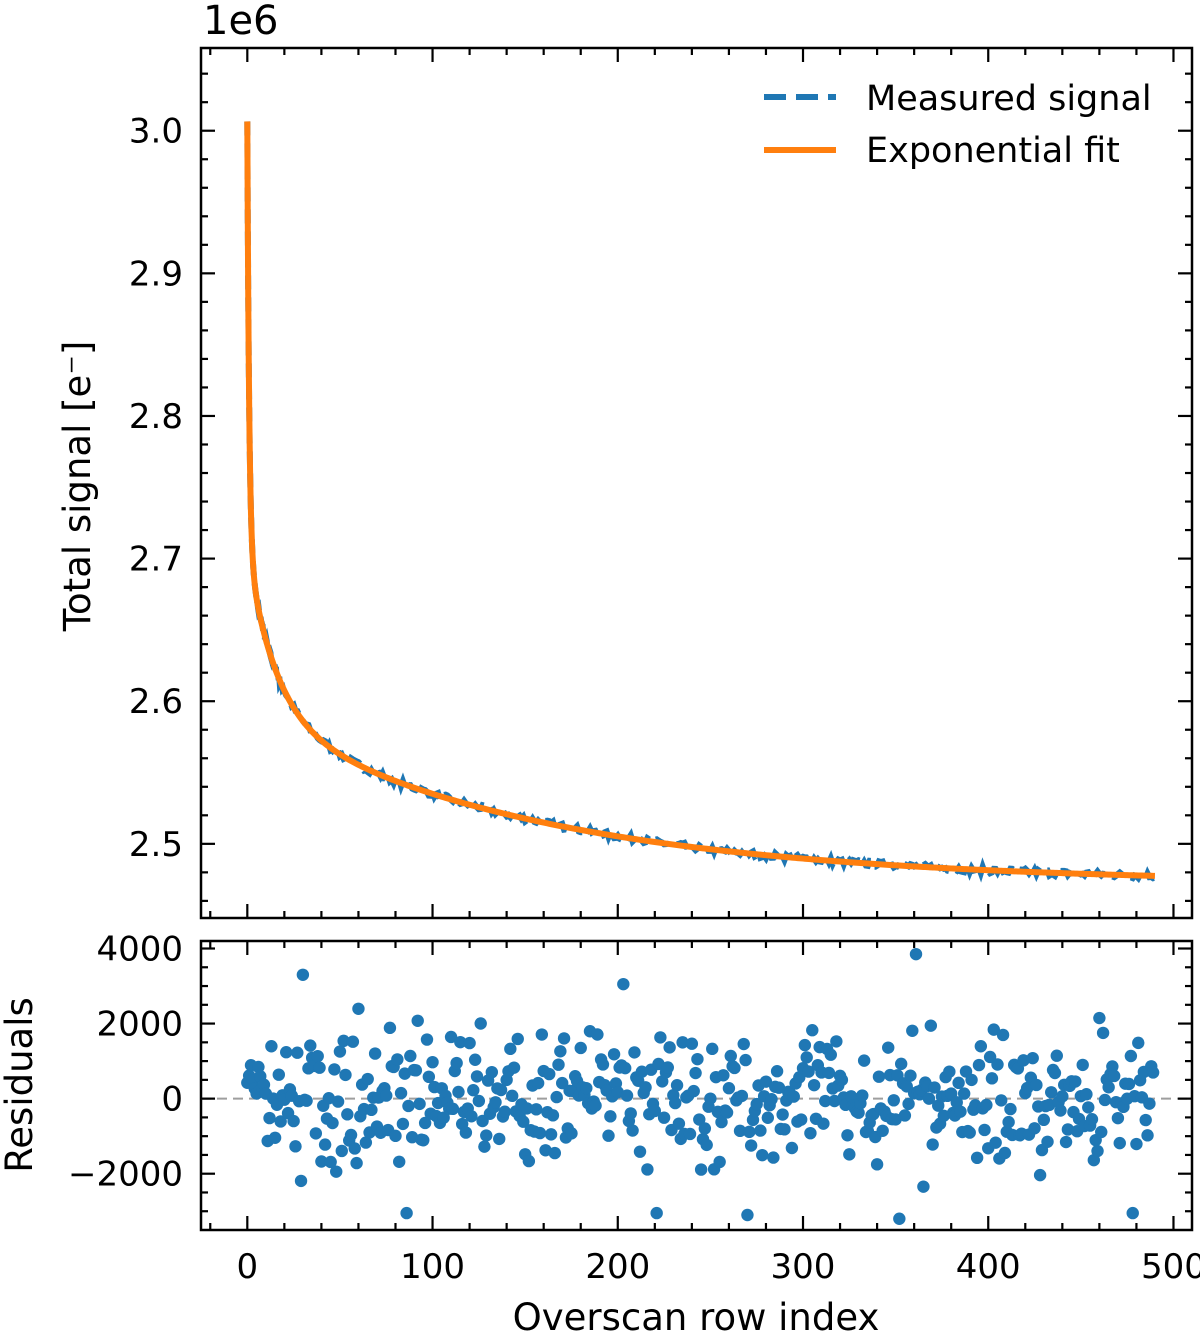 This screenshot has height=1338, width=1200. What do you see at coordinates (241, 22) in the screenshot?
I see `offset-label: 1e6` at bounding box center [241, 22].